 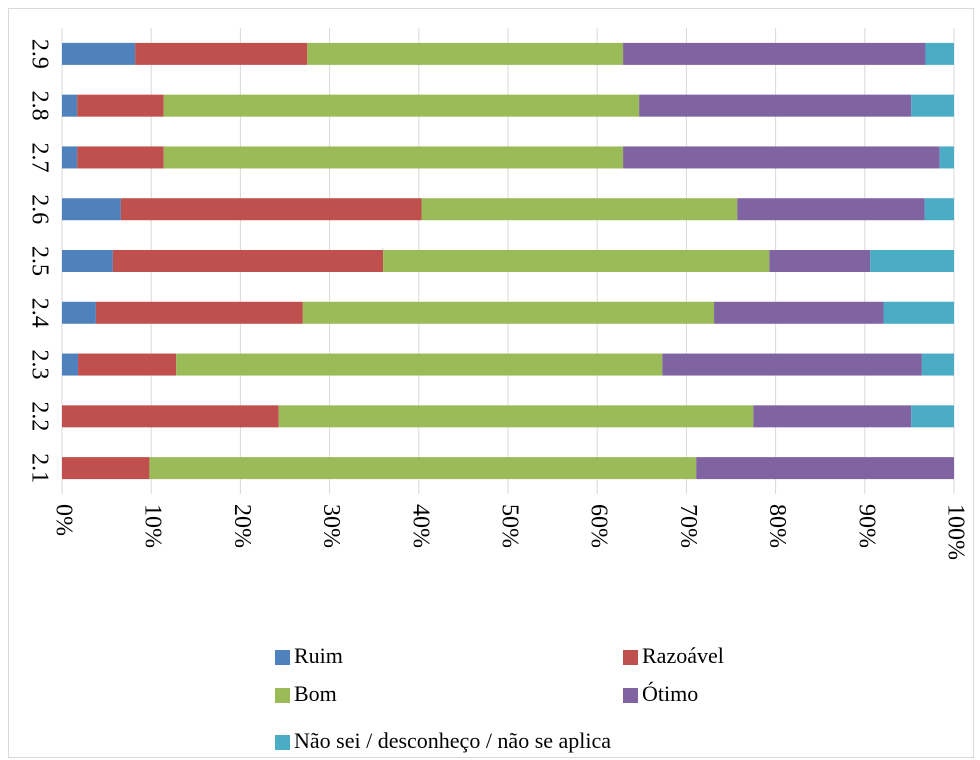 What do you see at coordinates (866, 526) in the screenshot?
I see `x-tick-label: 90%` at bounding box center [866, 526].